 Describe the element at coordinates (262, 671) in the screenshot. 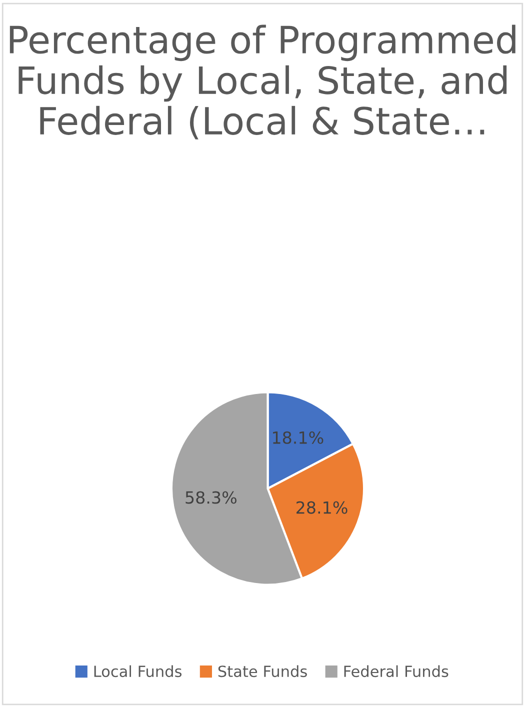

I see `legend-label: State Funds` at that location.